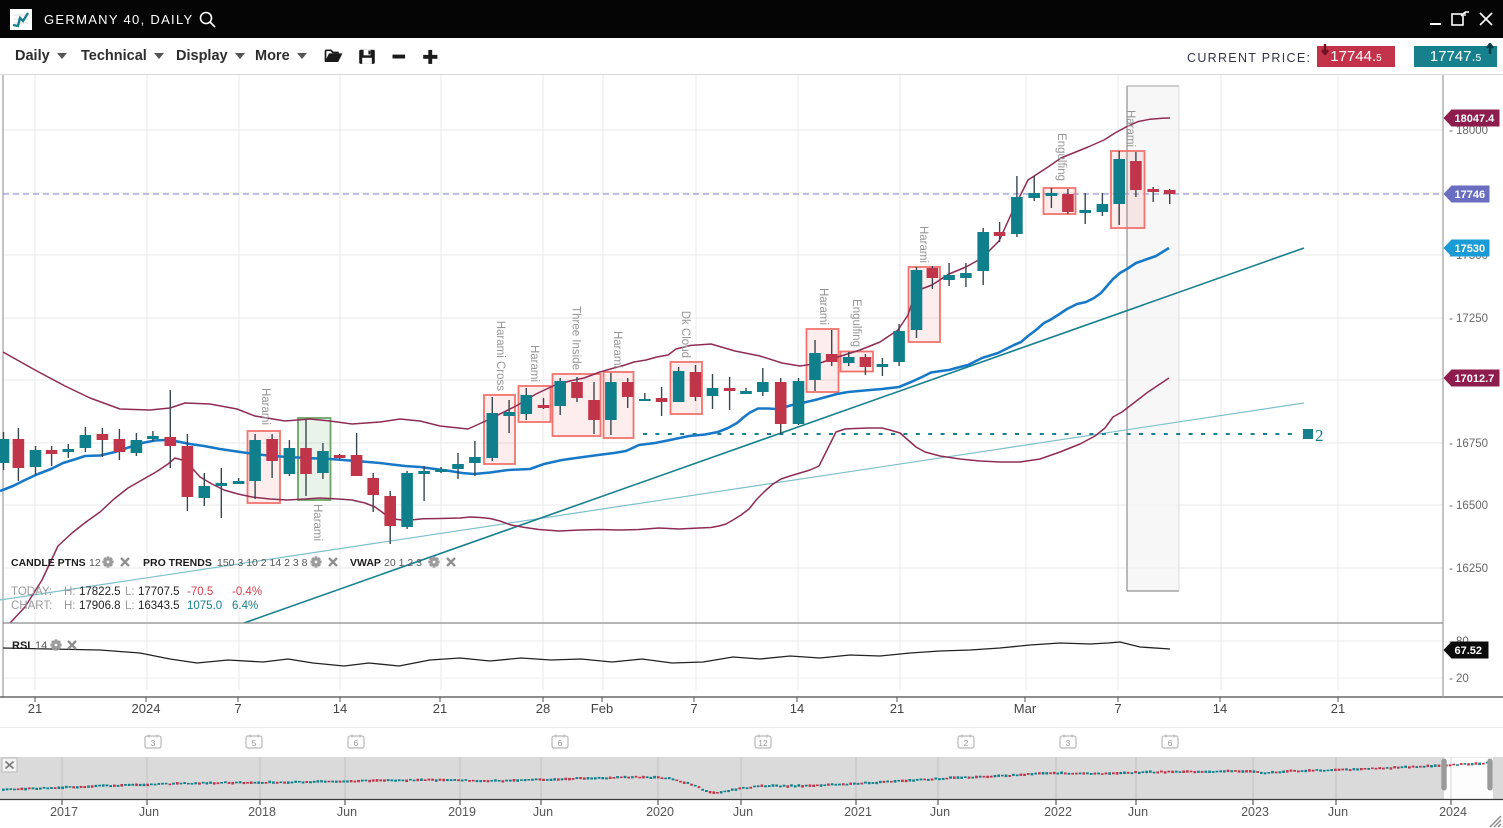 This screenshot has height=828, width=1503. What do you see at coordinates (159, 606) in the screenshot?
I see `svg-text: 16343.5` at bounding box center [159, 606].